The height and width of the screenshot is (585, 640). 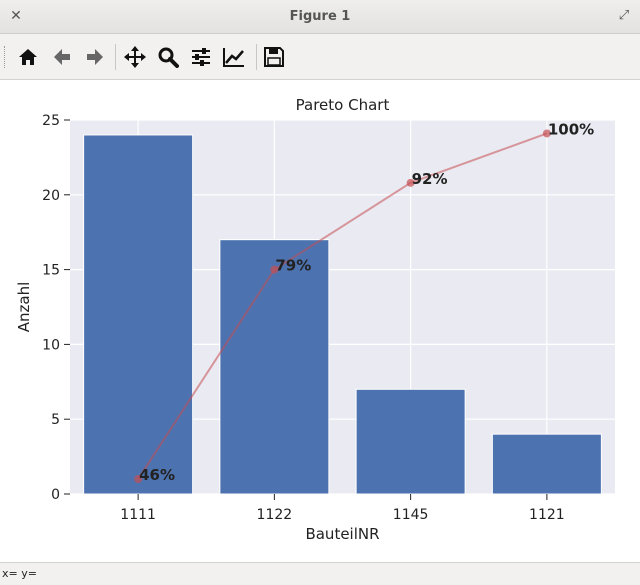 I want to click on x-tick-label: 1145, so click(x=411, y=515).